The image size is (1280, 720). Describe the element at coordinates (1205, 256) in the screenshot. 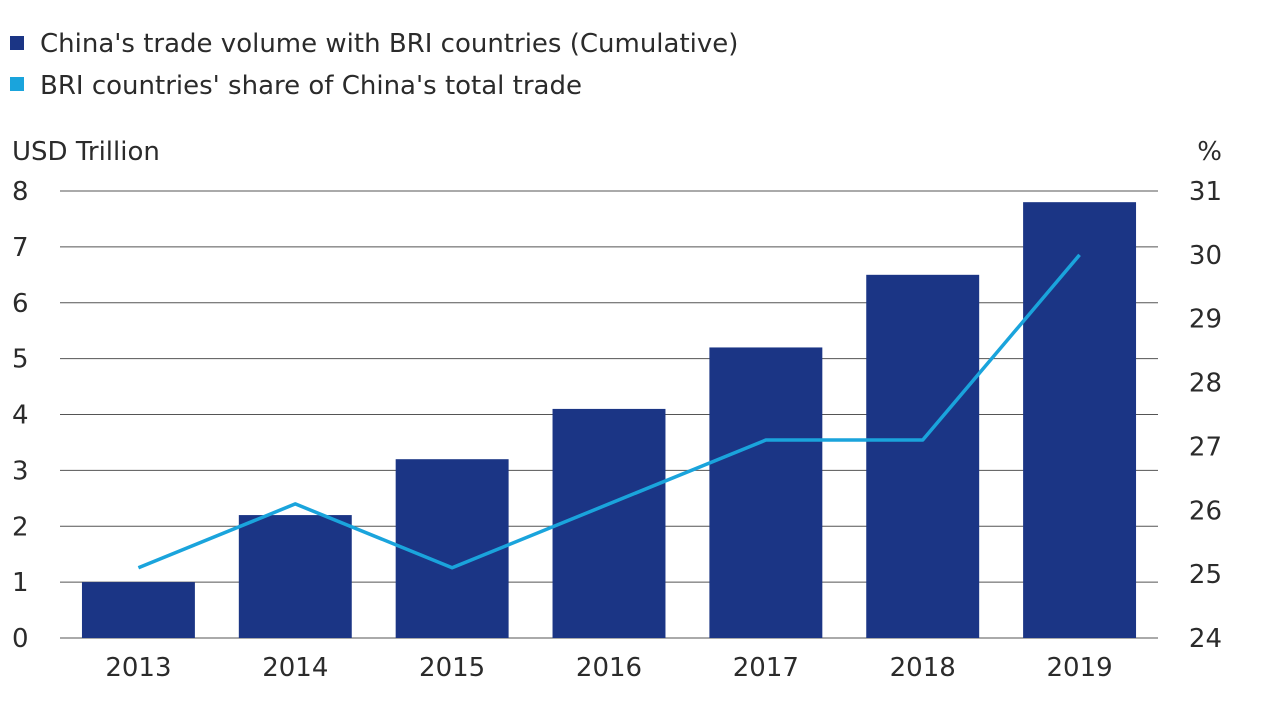

I see `right-tick-label: 30` at that location.